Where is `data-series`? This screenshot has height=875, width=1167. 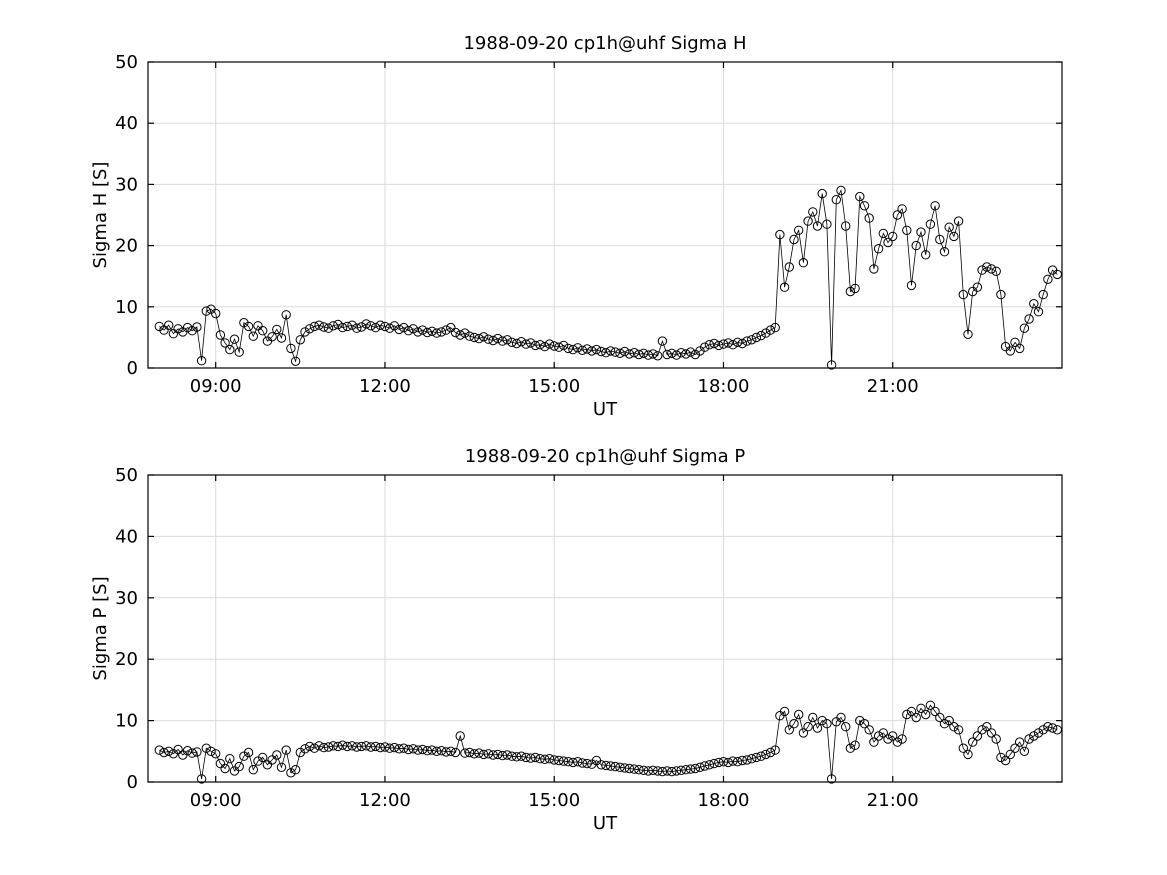
data-series is located at coordinates (608, 742).